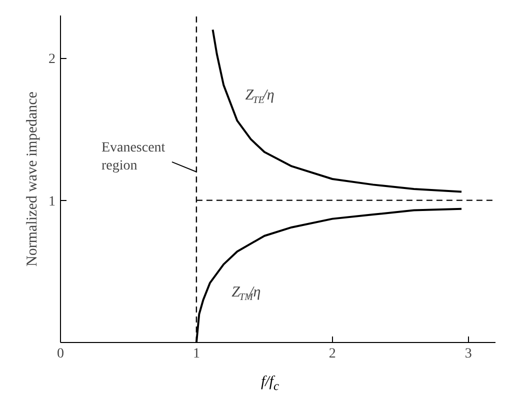 The width and height of the screenshot is (524, 406). What do you see at coordinates (468, 354) in the screenshot?
I see `x-tick-label: 3` at bounding box center [468, 354].